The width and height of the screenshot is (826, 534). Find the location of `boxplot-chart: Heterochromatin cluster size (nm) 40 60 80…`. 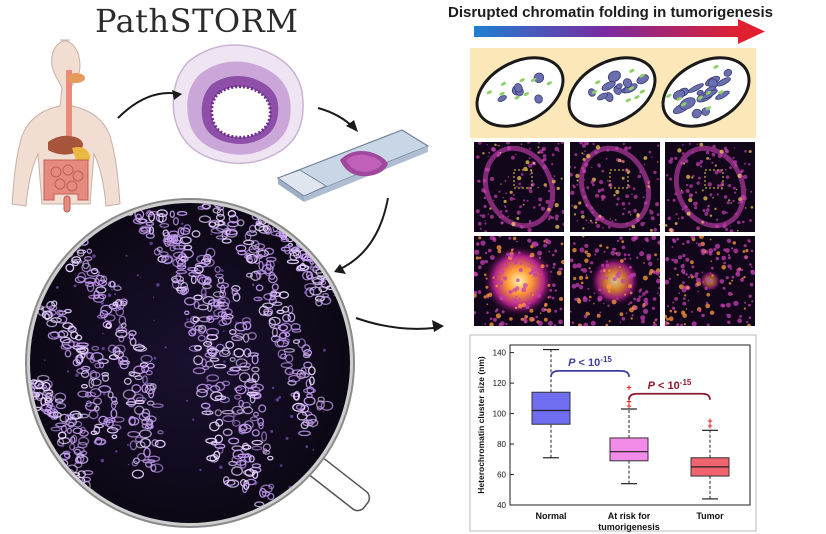

boxplot-chart: Heterochromatin cluster size (nm) 40 60 80… is located at coordinates (613, 433).